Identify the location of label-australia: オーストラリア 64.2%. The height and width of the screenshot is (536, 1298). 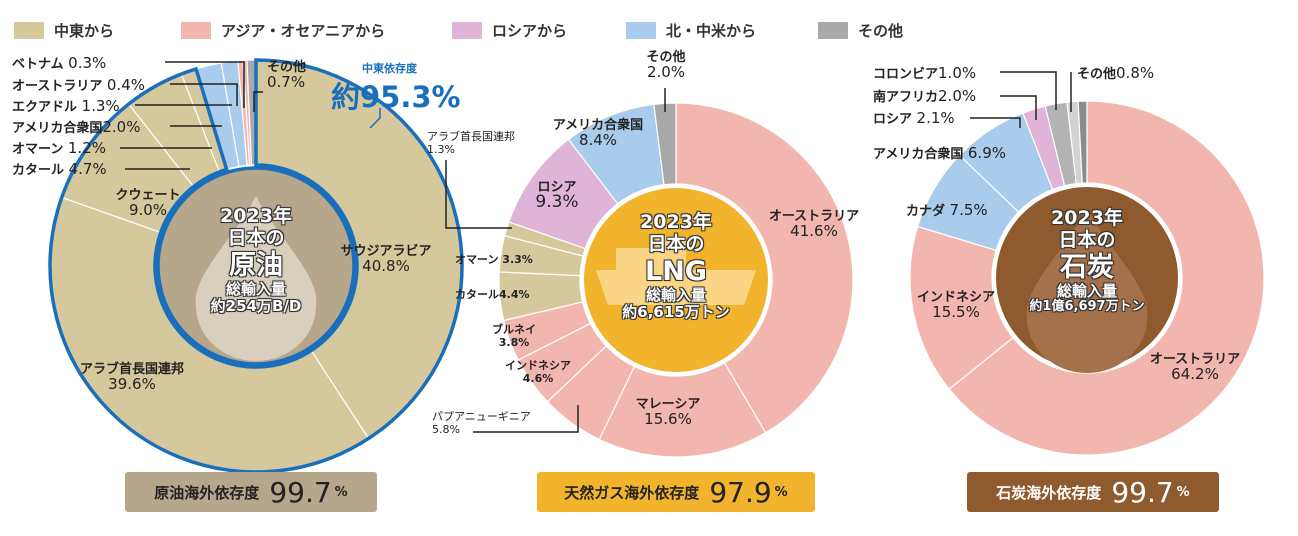
(1195, 367).